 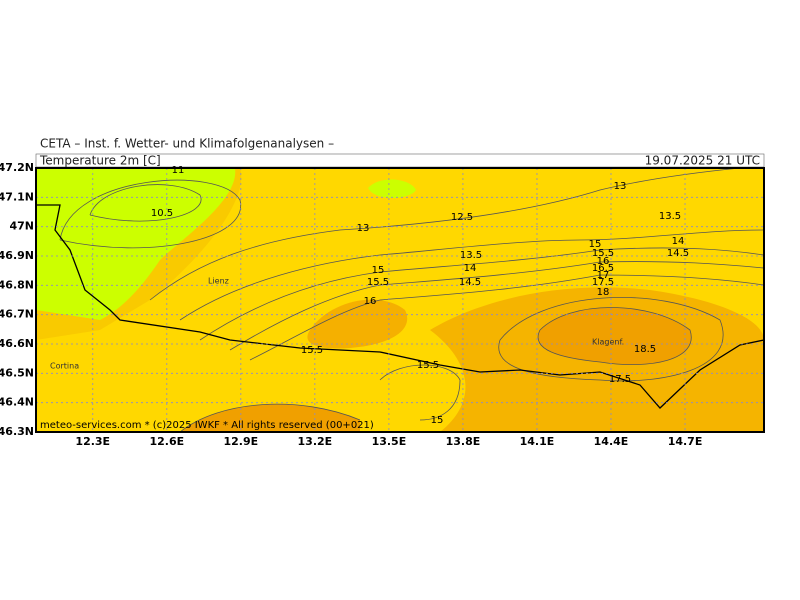 I want to click on place-name: Klagenf., so click(x=608, y=342).